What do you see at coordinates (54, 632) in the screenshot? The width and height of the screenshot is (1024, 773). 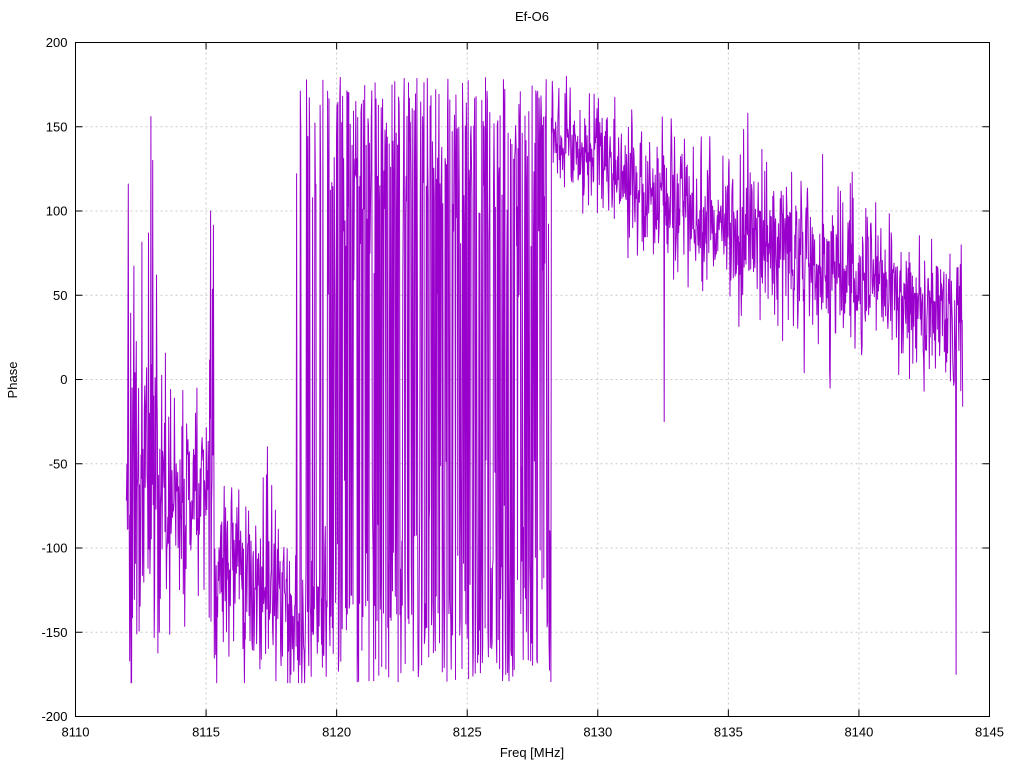 I see `y-tick-label: -150` at bounding box center [54, 632].